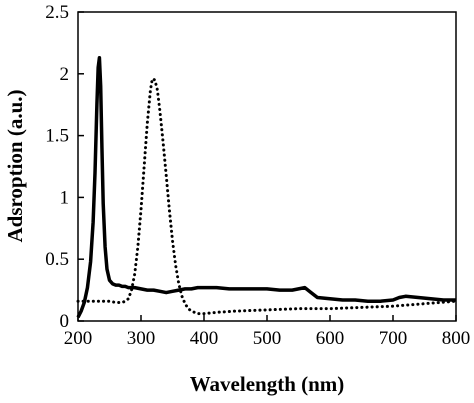 Image resolution: width=474 pixels, height=403 pixels. I want to click on y-tick-label: 1, so click(65, 197).